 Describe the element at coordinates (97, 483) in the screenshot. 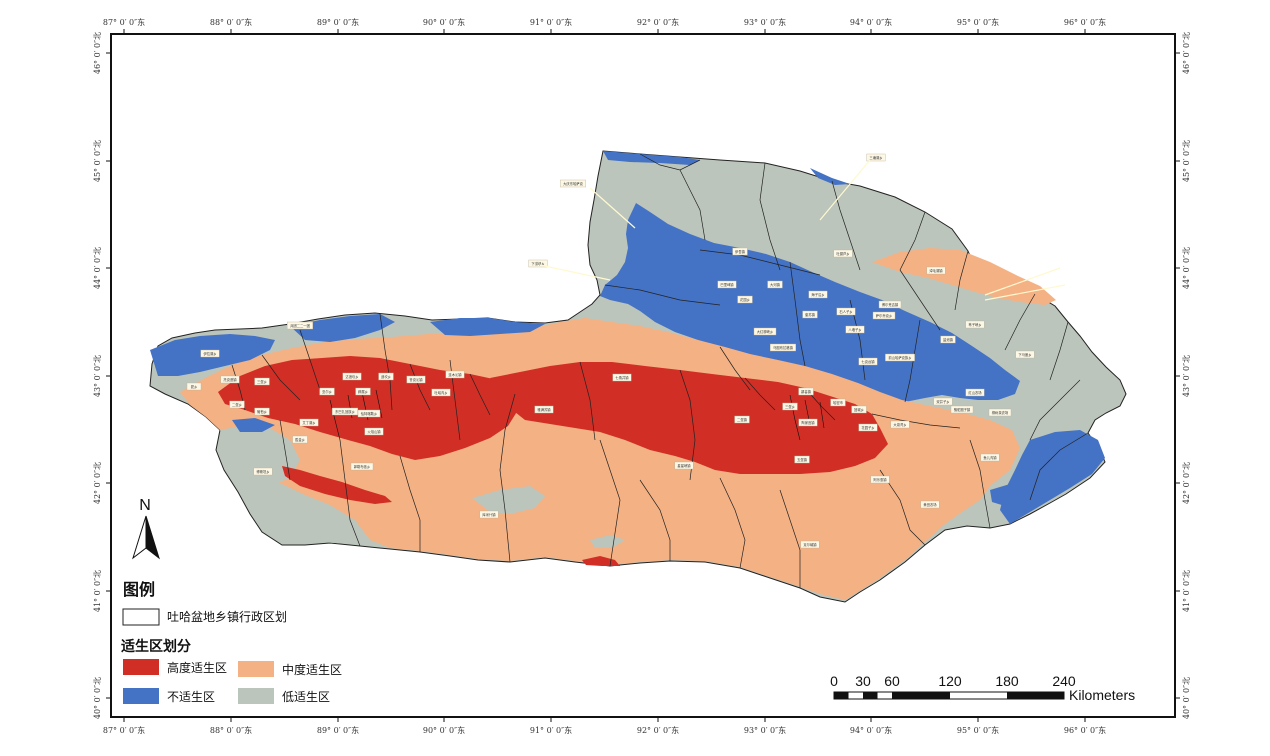

I see `lat-label: 42° 0′ 0″北` at that location.